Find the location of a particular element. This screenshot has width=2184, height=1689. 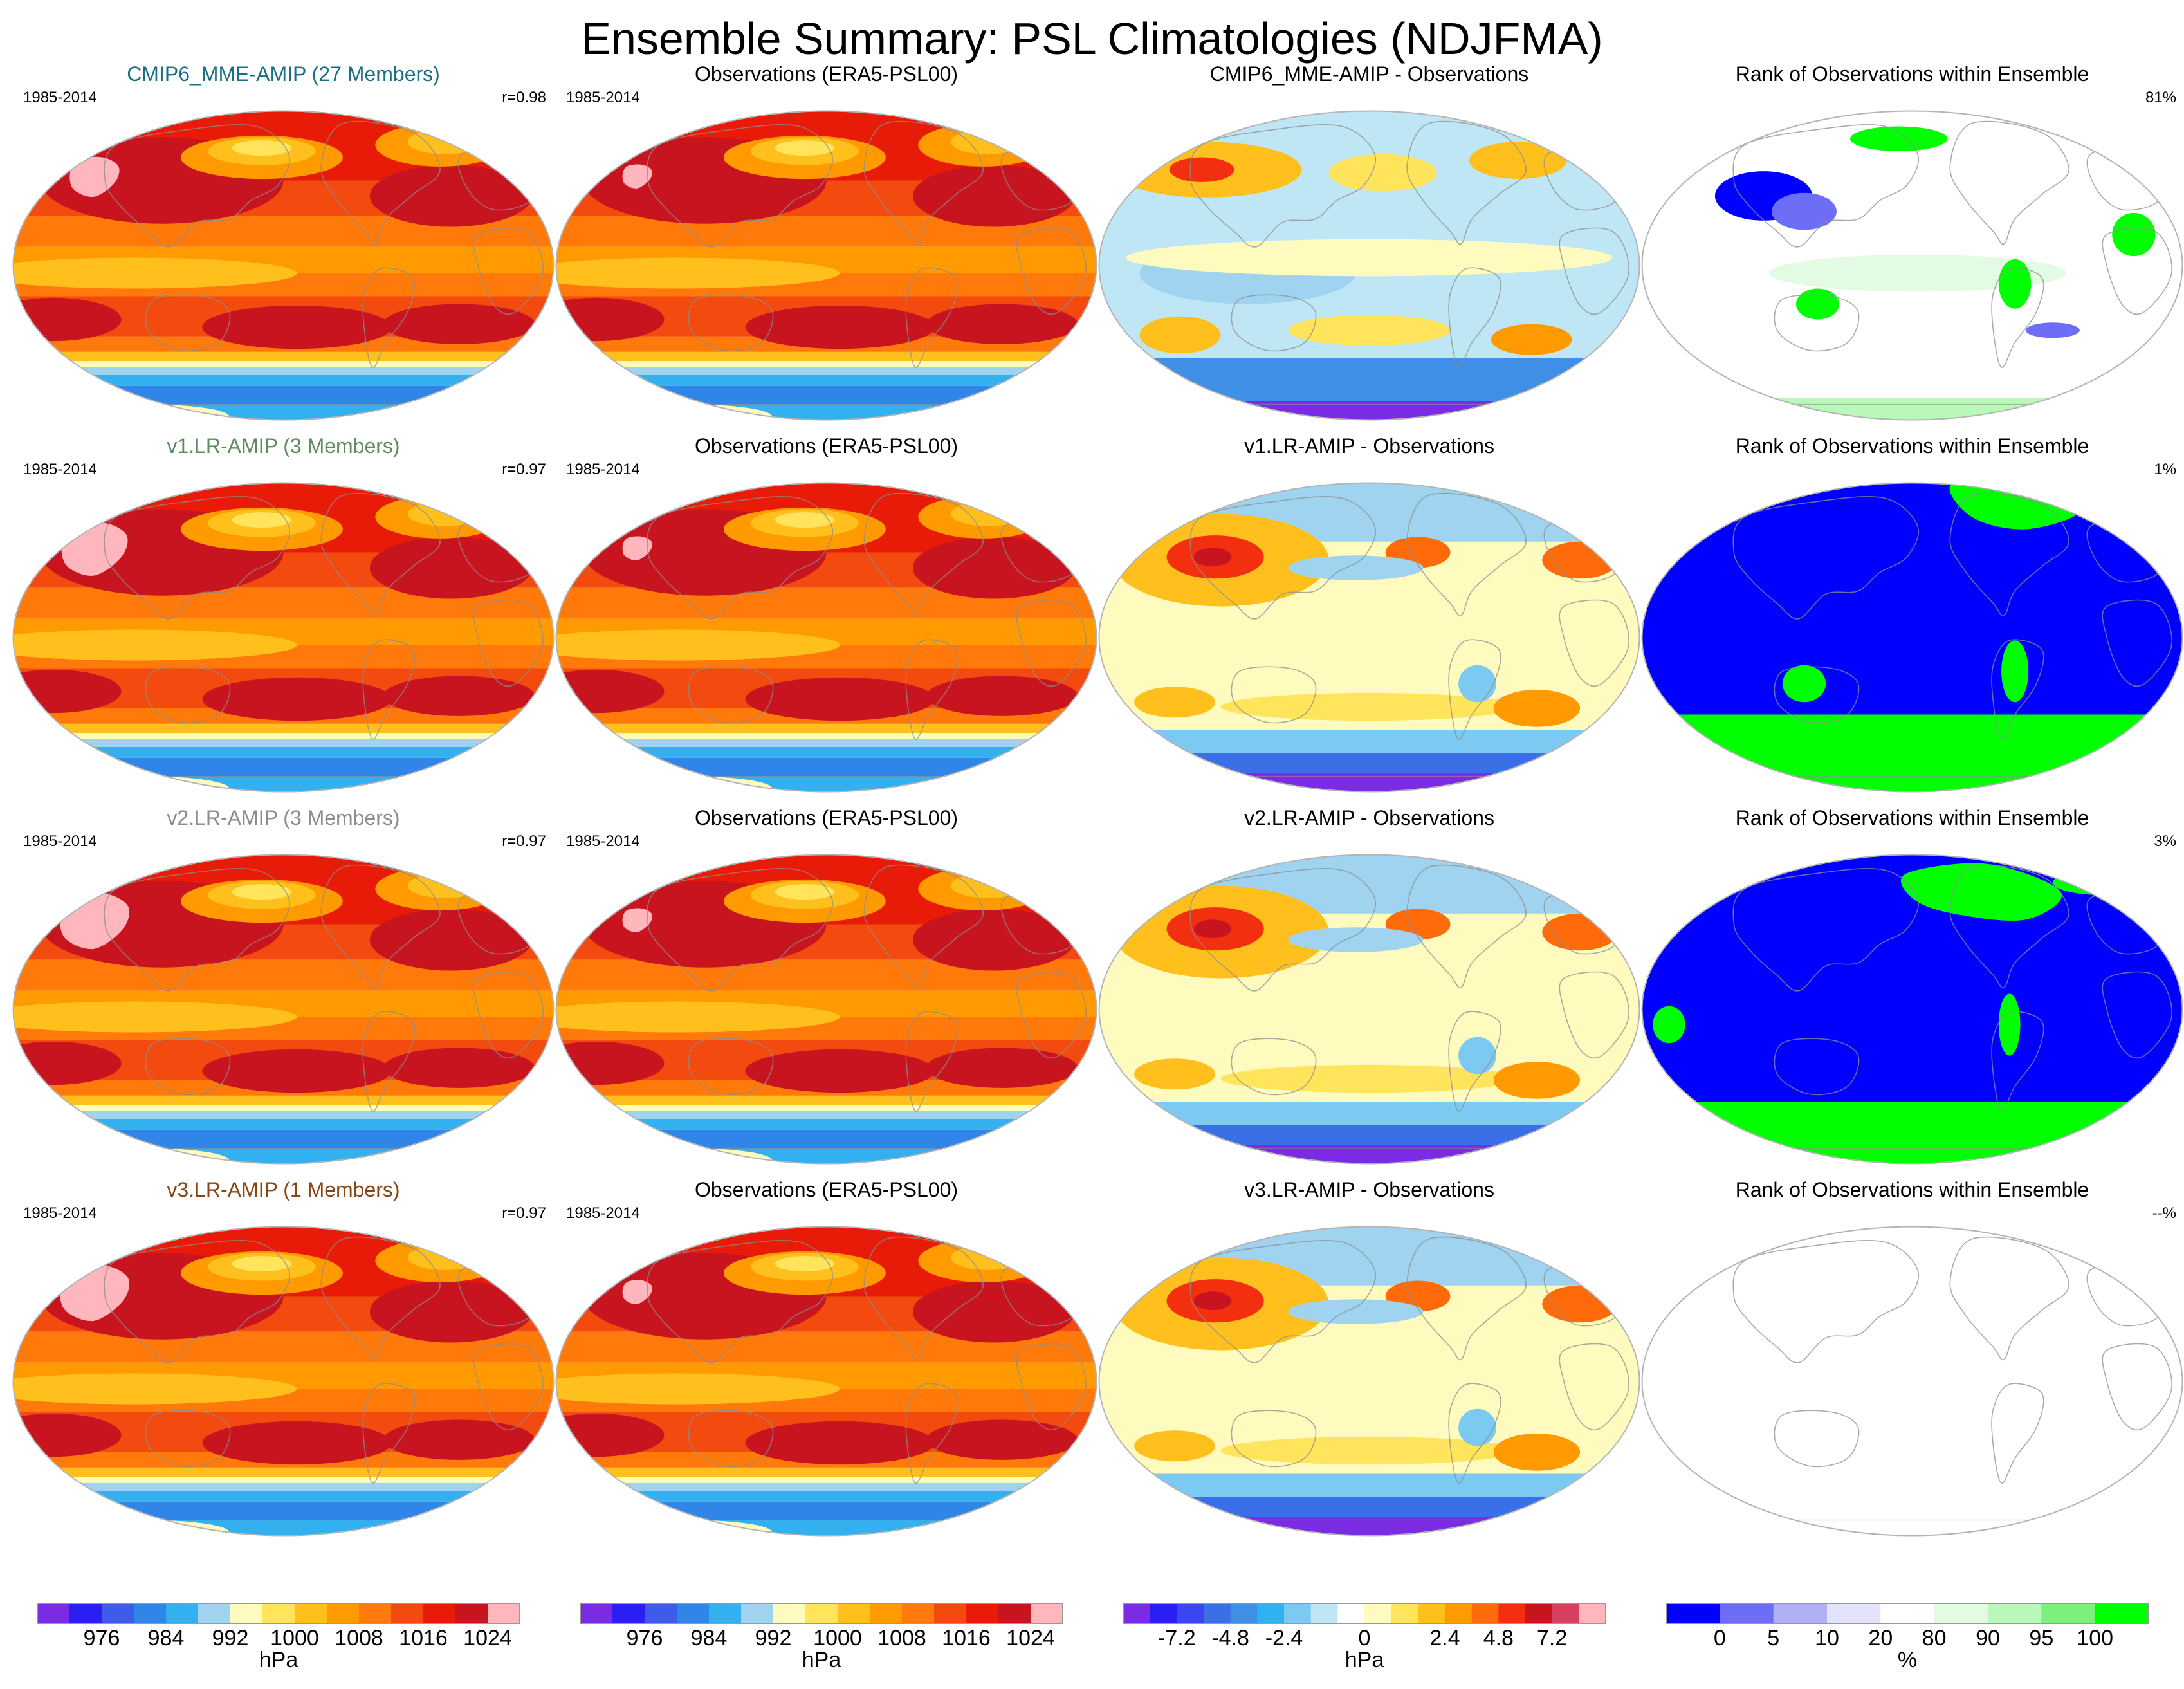

panel-title: v3.LR-AMIP - Observations is located at coordinates (1369, 1190).